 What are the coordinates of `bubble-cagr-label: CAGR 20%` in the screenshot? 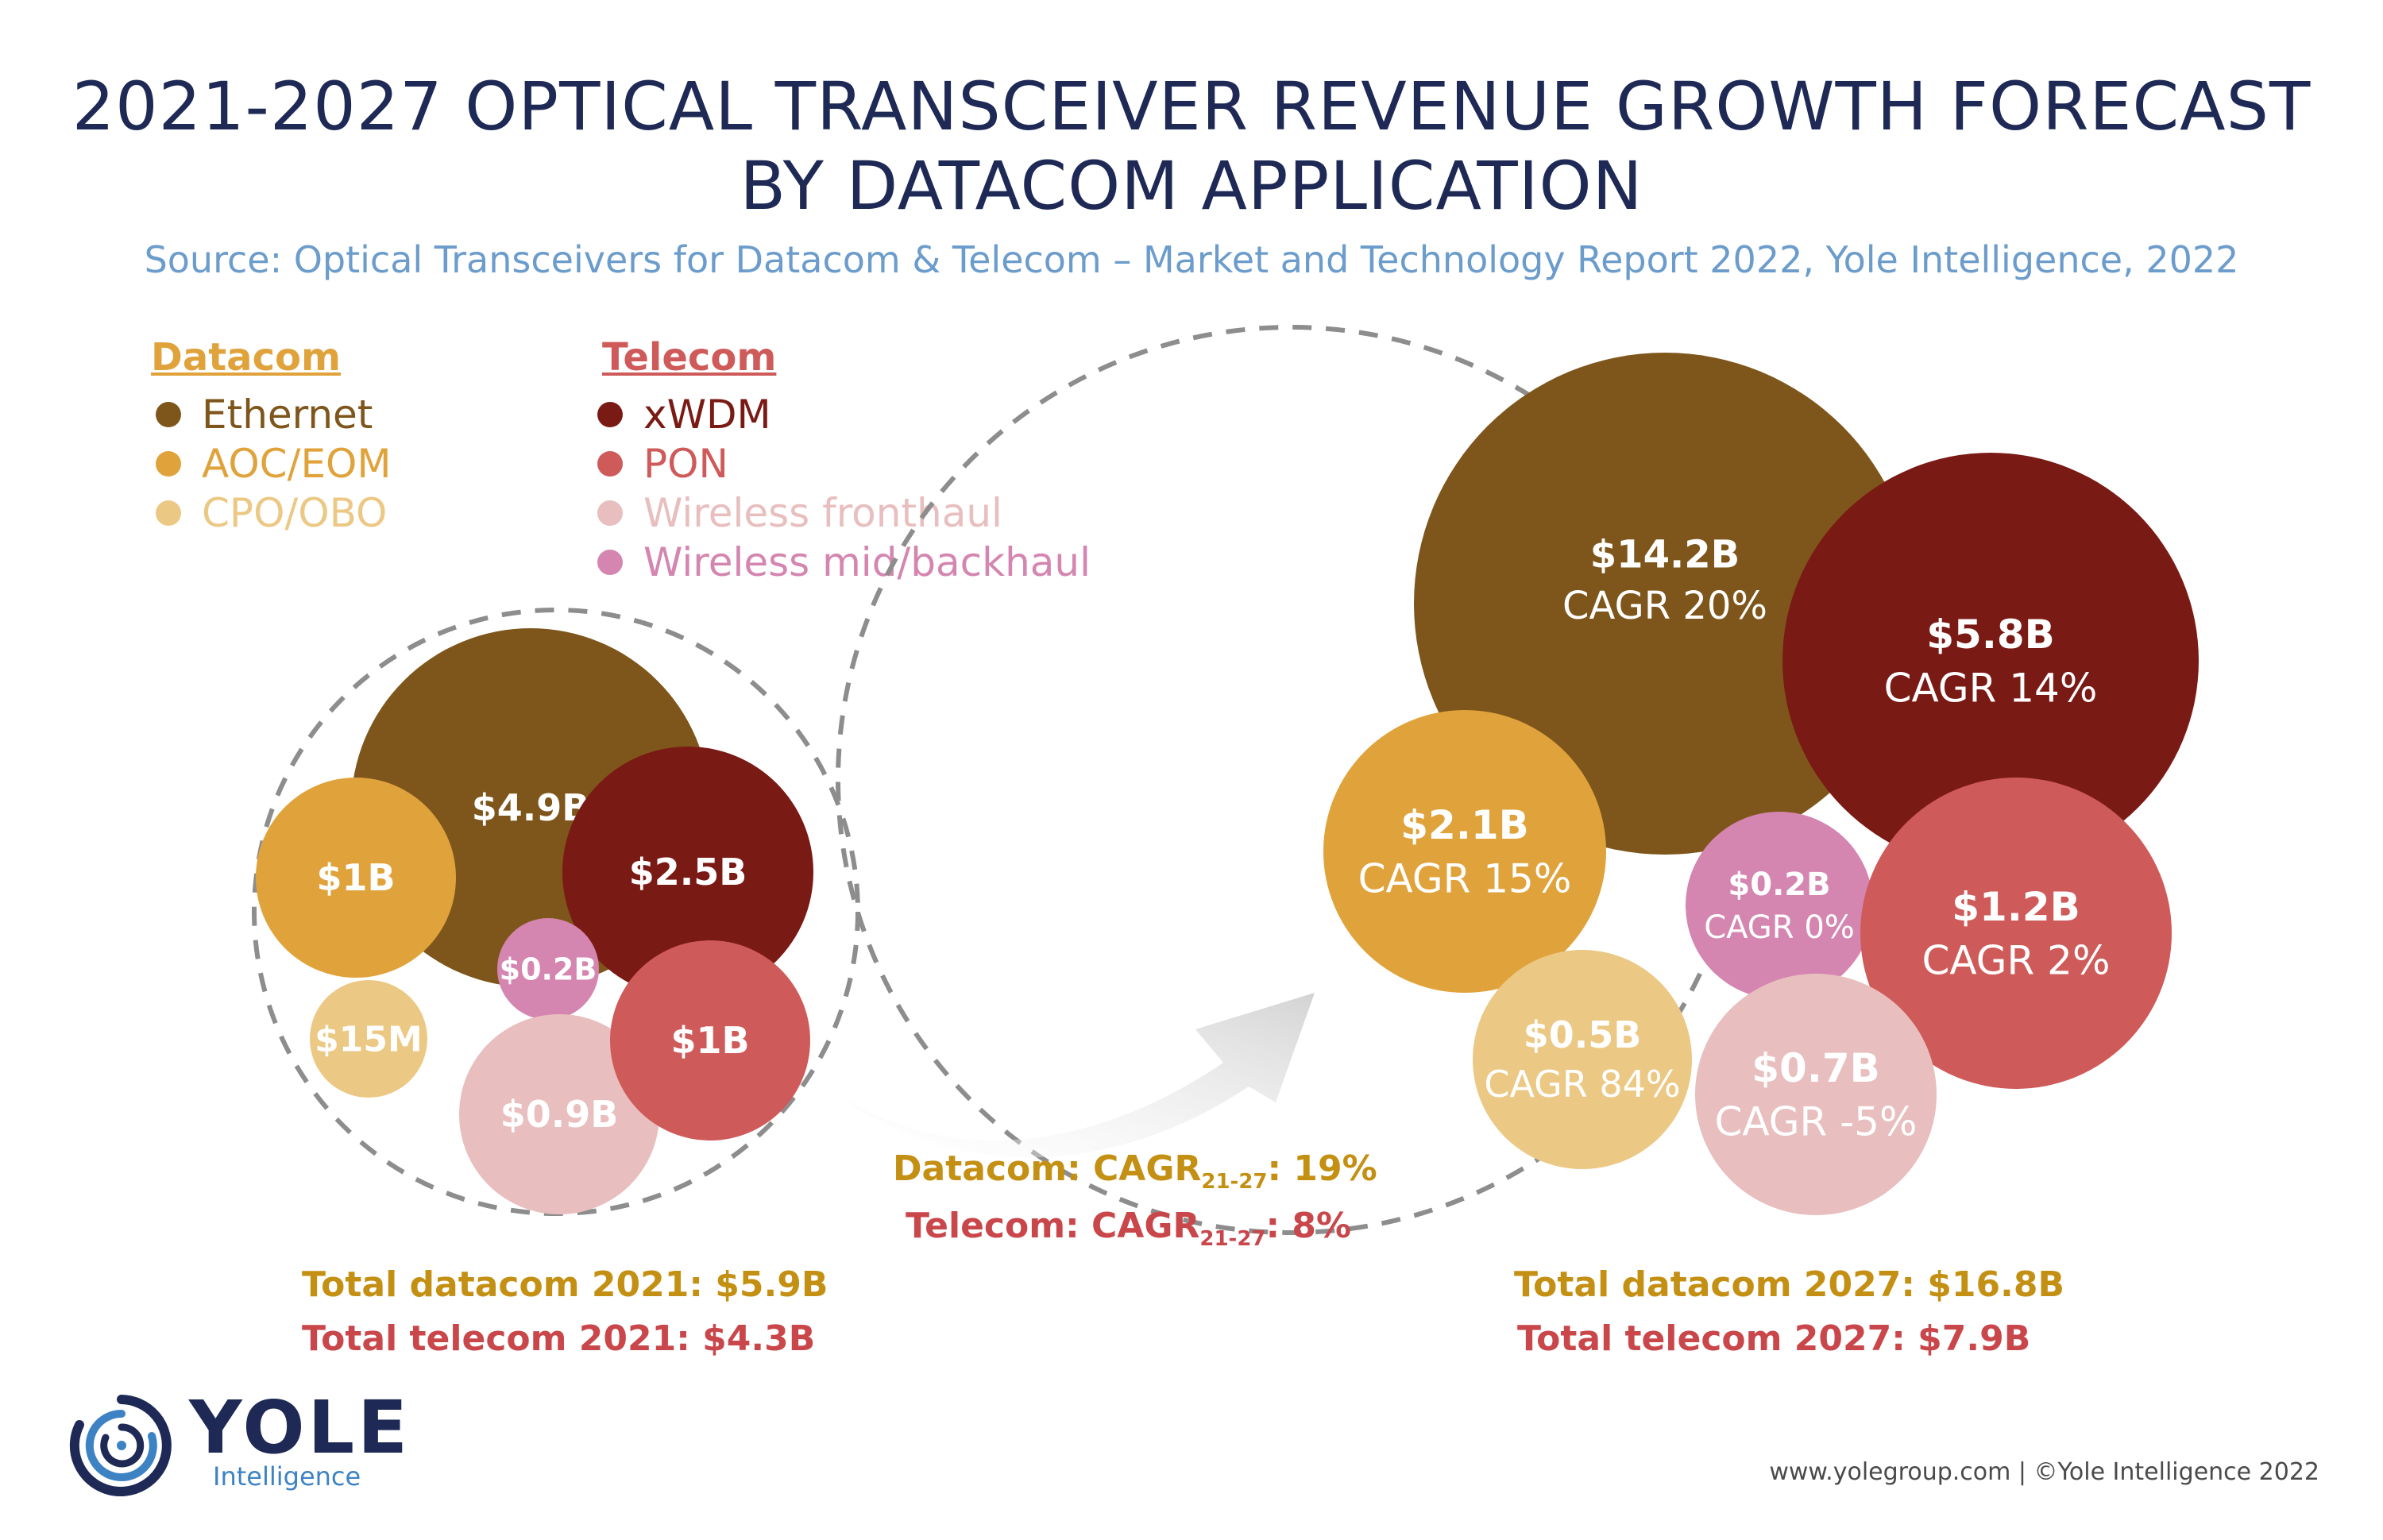 It's located at (1665, 606).